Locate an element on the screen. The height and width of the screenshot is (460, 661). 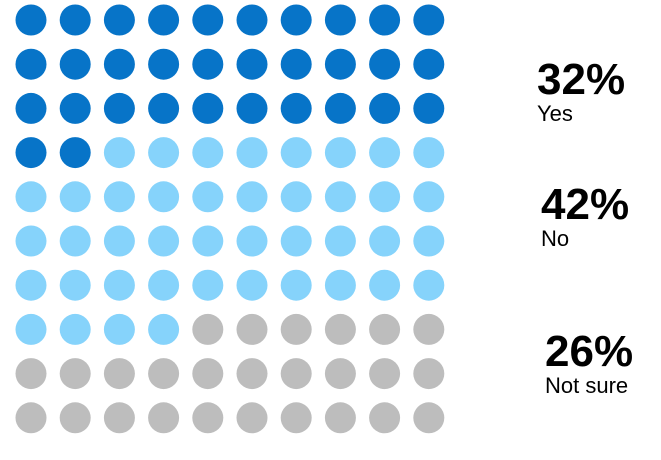
legend-label-yes: Yes is located at coordinates (555, 113).